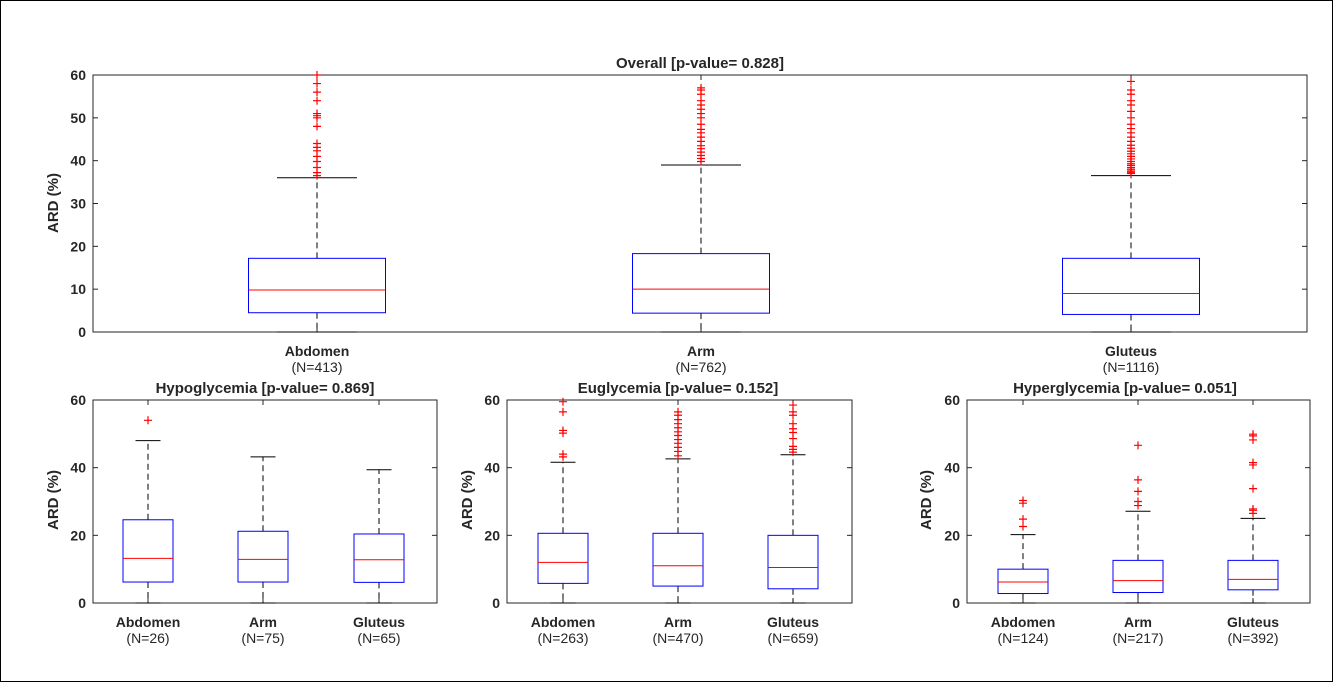 The height and width of the screenshot is (682, 1333). Describe the element at coordinates (148, 622) in the screenshot. I see `hypoglycemia-abdomen-category-label: Abdomen` at that location.